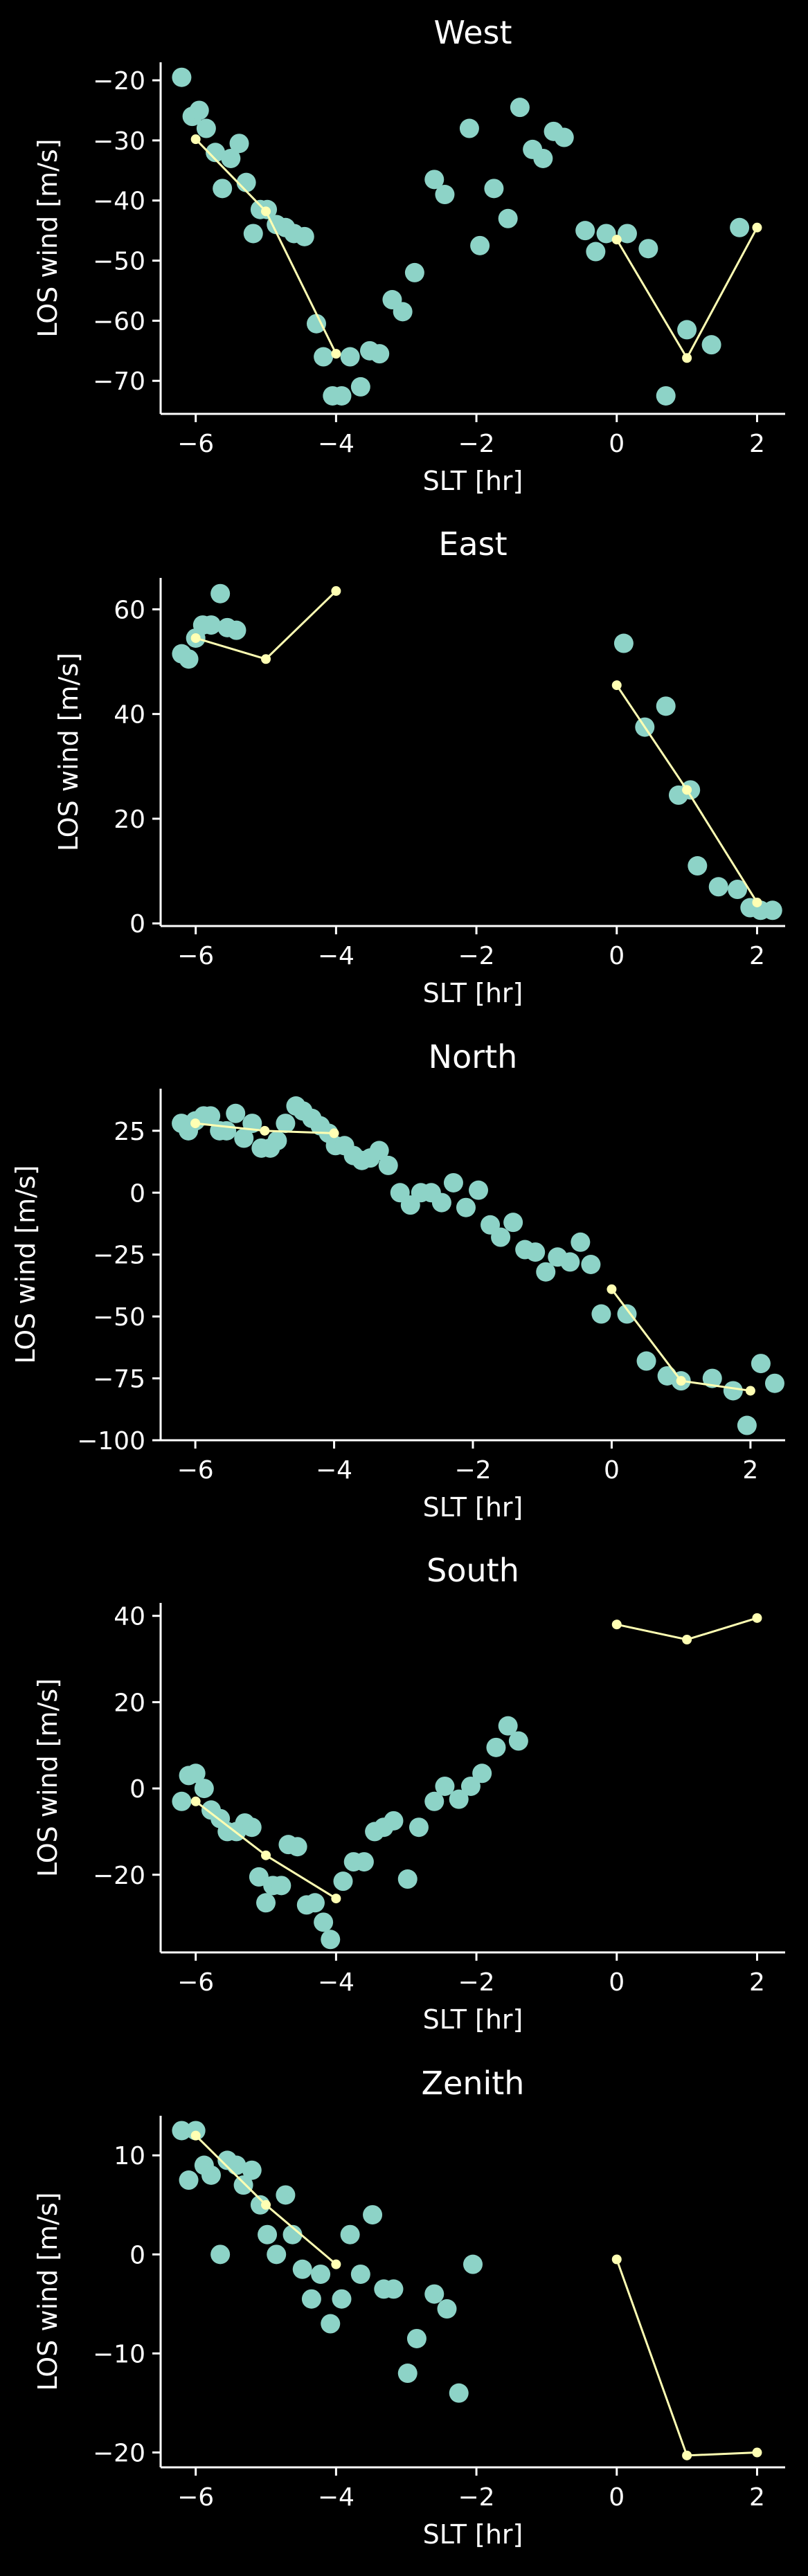 The height and width of the screenshot is (2576, 808). I want to click on chart-title: East, so click(473, 544).